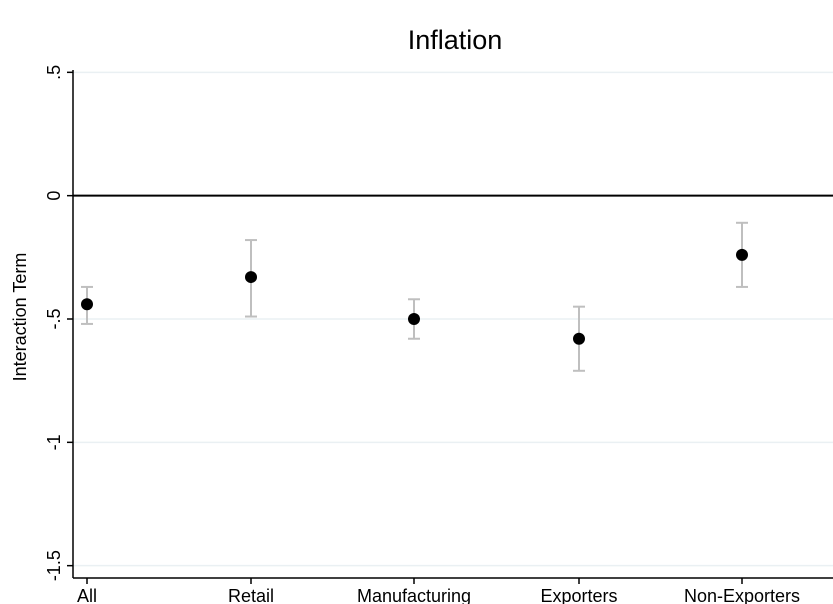 Image resolution: width=833 pixels, height=604 pixels. What do you see at coordinates (251, 595) in the screenshot?
I see `x-tick-label-1: Retail` at bounding box center [251, 595].